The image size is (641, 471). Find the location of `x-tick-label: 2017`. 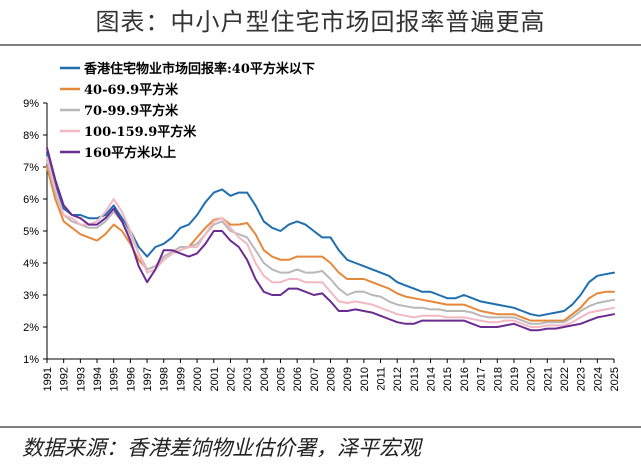

x-tick-label: 2017 is located at coordinates (482, 379).